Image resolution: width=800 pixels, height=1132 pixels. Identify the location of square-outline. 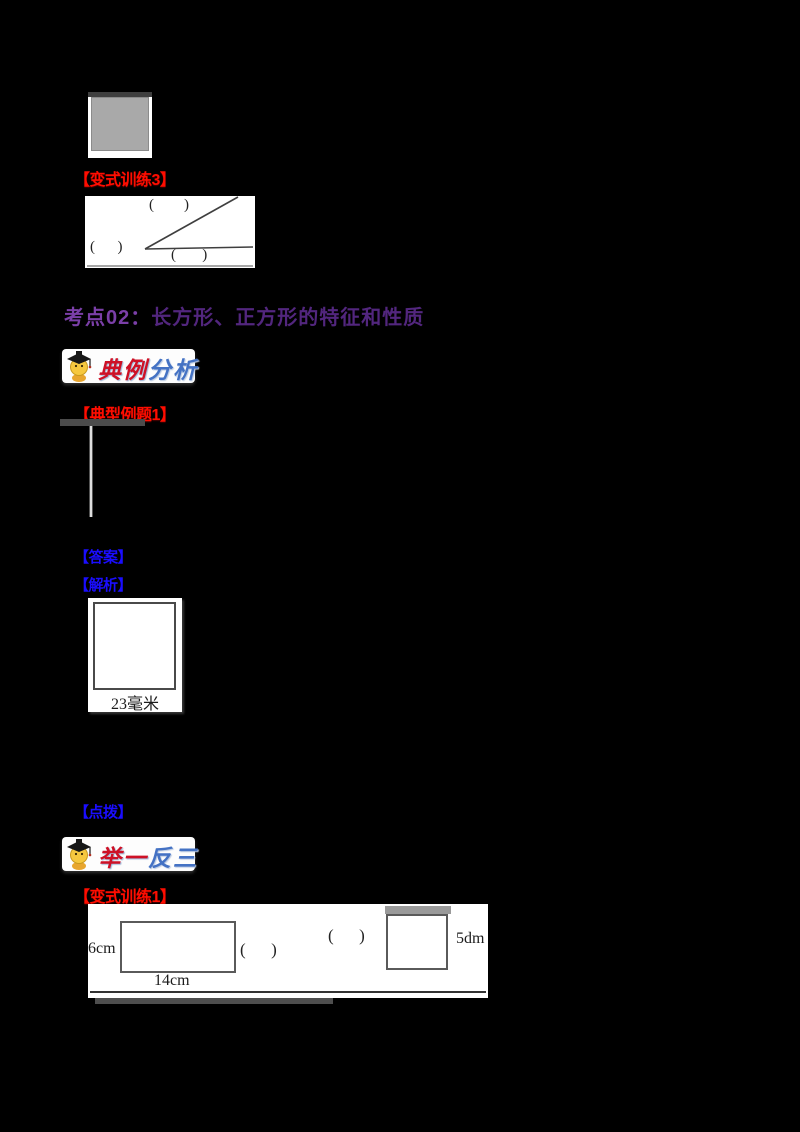
(417, 942).